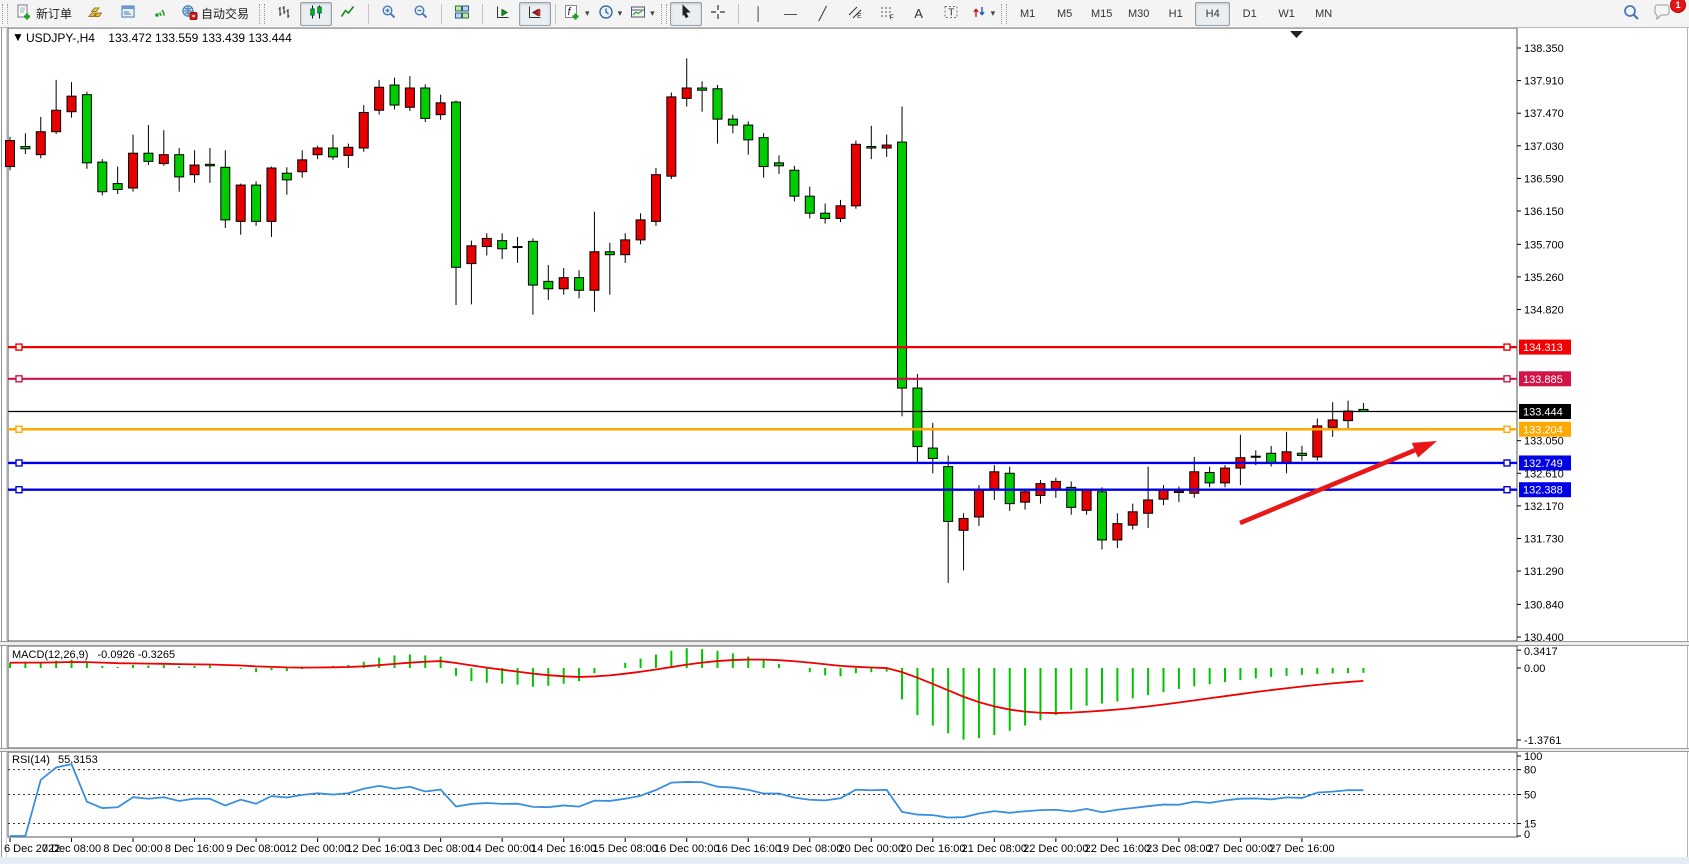  I want to click on rsi-axis-label: 15, so click(1530, 825).